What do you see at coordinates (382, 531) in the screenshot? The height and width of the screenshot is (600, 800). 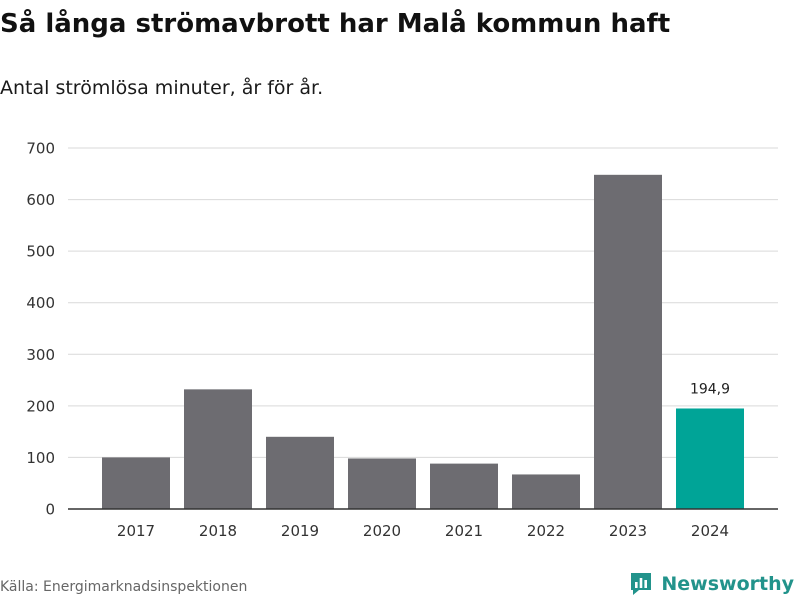 I see `x-tick-label: 2020` at bounding box center [382, 531].